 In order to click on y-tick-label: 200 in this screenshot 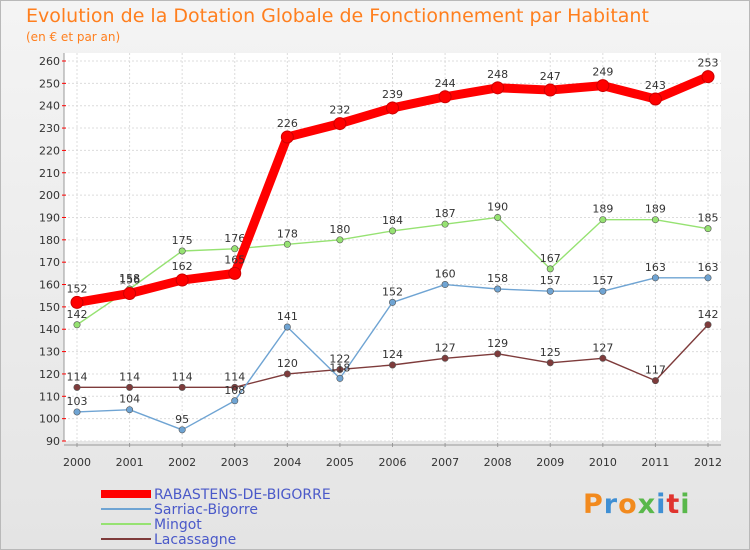, I will do `click(49, 195)`.